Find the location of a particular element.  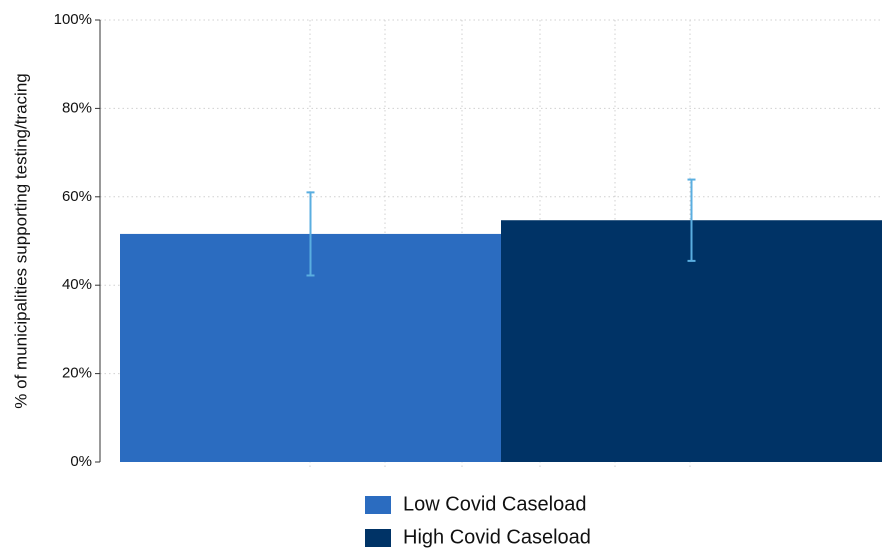

legend-label: High Covid Caseload is located at coordinates (497, 537).